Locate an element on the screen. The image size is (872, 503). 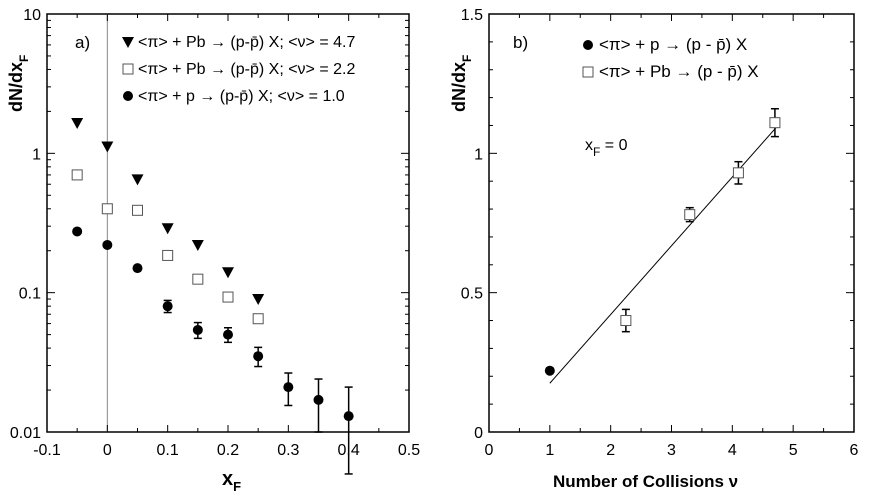
x-tick-label: -0.1 is located at coordinates (47, 450).